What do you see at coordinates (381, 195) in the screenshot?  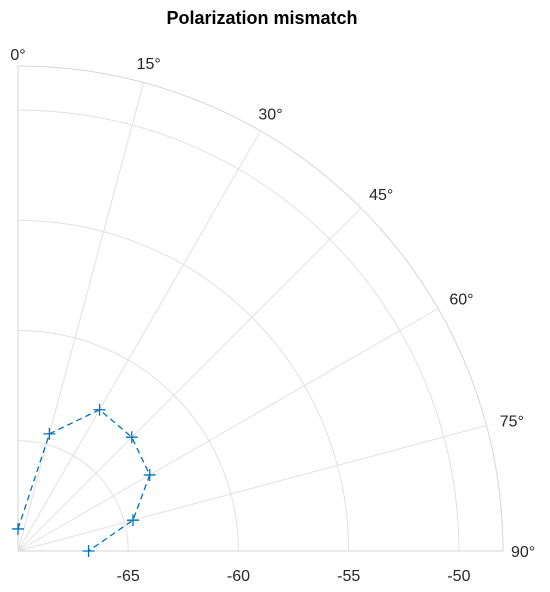 I see `theta-tick-label: 45°` at bounding box center [381, 195].